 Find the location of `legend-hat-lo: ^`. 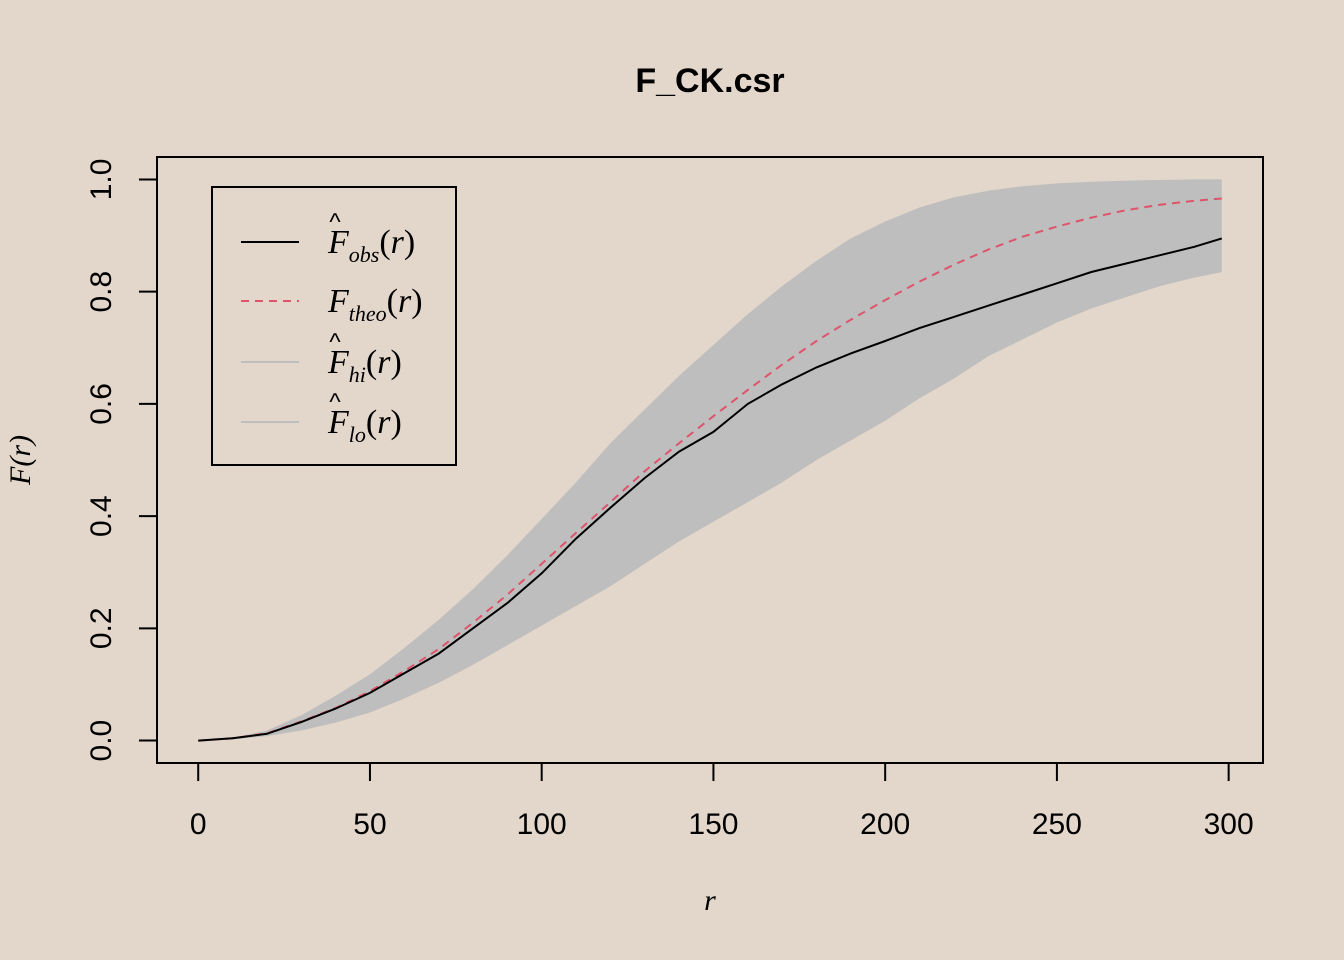

legend-hat-lo: ^ is located at coordinates (335, 402).